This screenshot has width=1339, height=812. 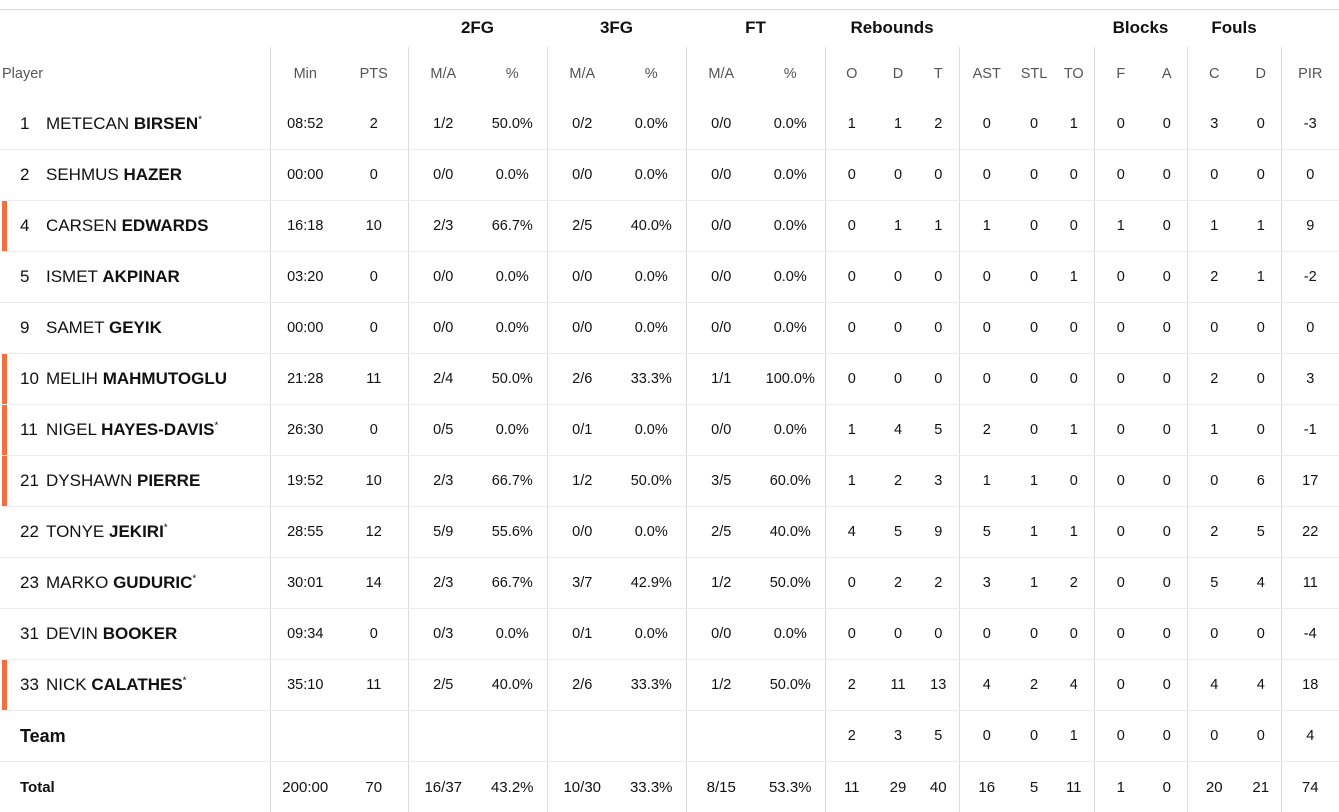 I want to click on col-3fg-pct: %, so click(x=651, y=73).